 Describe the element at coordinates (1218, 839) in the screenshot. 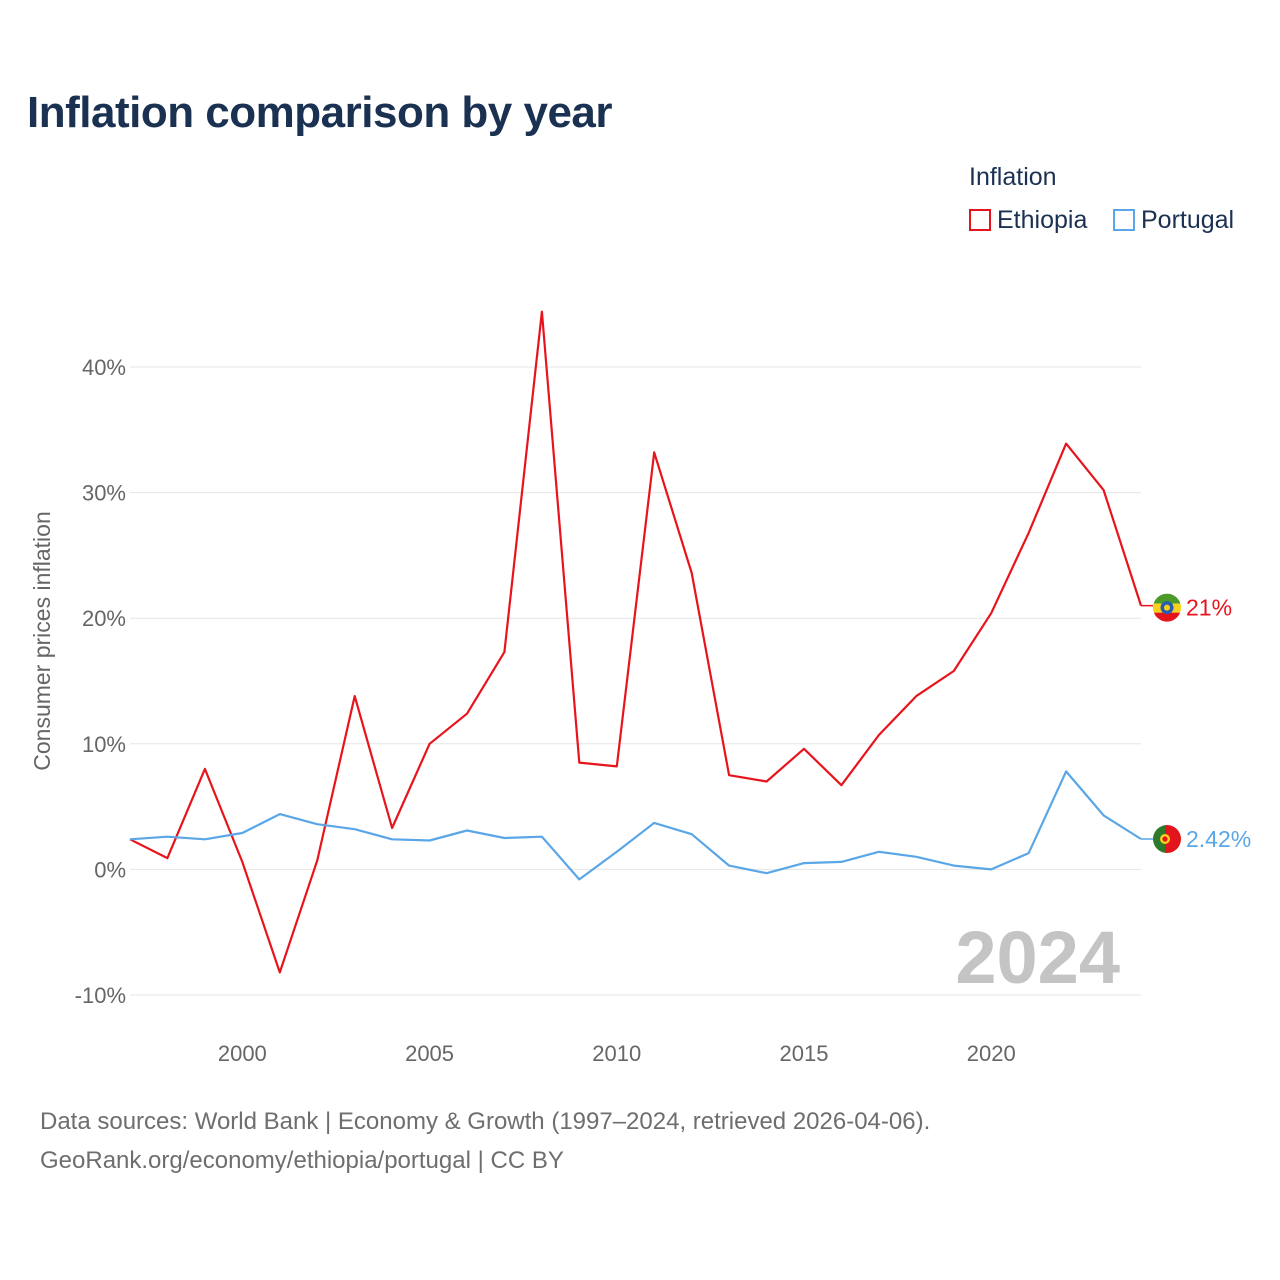

I see `end-label-portugal: 2.42%` at that location.